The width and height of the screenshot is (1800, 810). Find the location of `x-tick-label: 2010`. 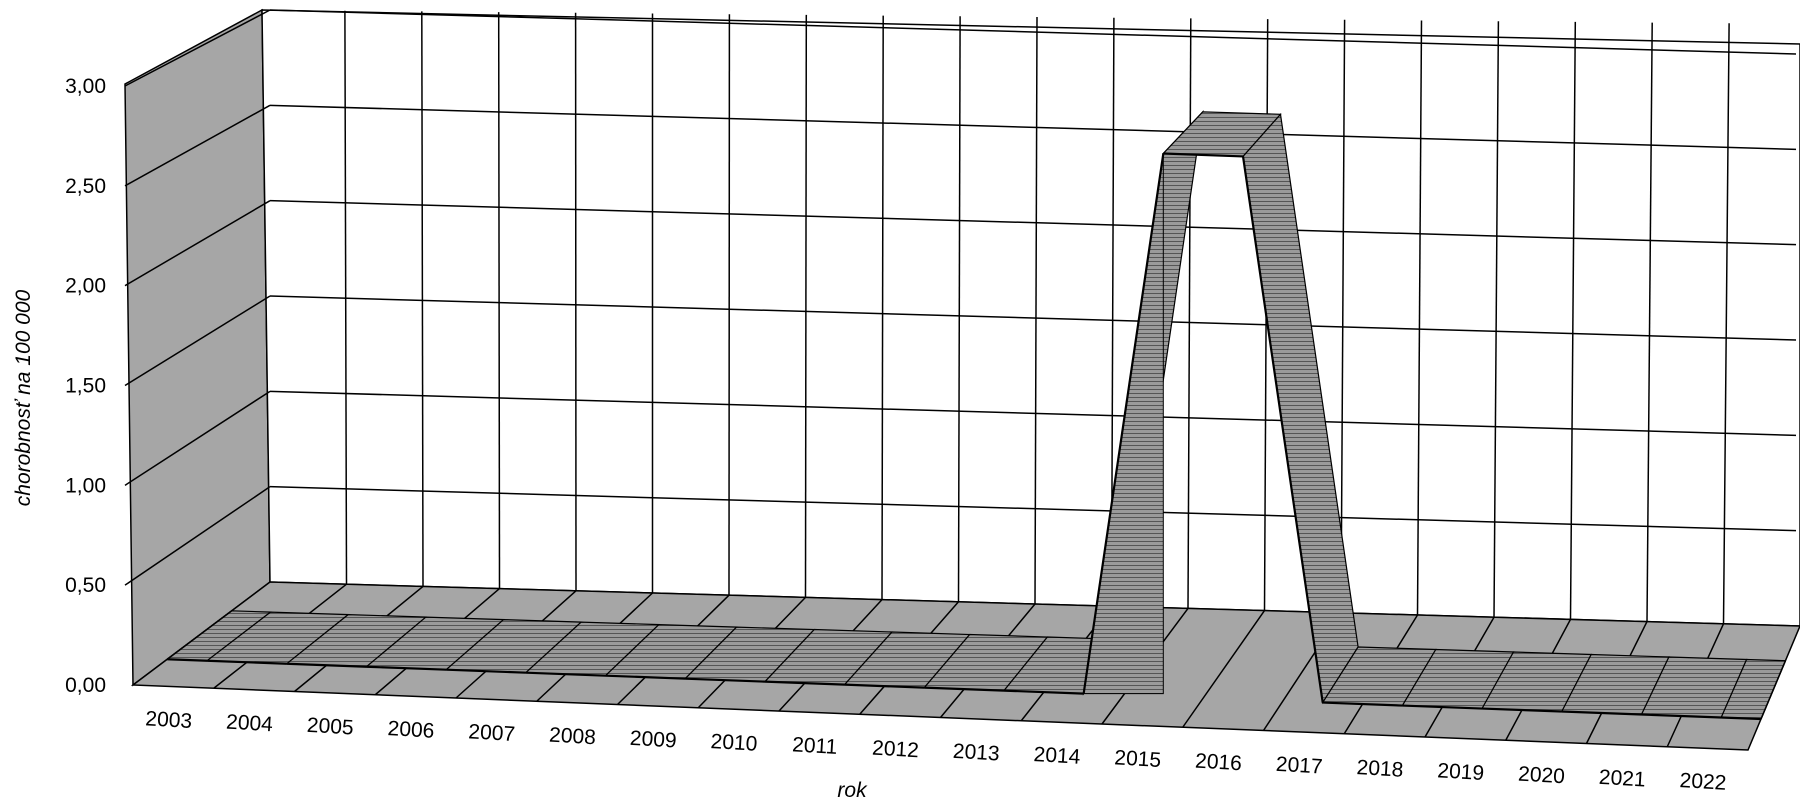

x-tick-label: 2010 is located at coordinates (734, 743).